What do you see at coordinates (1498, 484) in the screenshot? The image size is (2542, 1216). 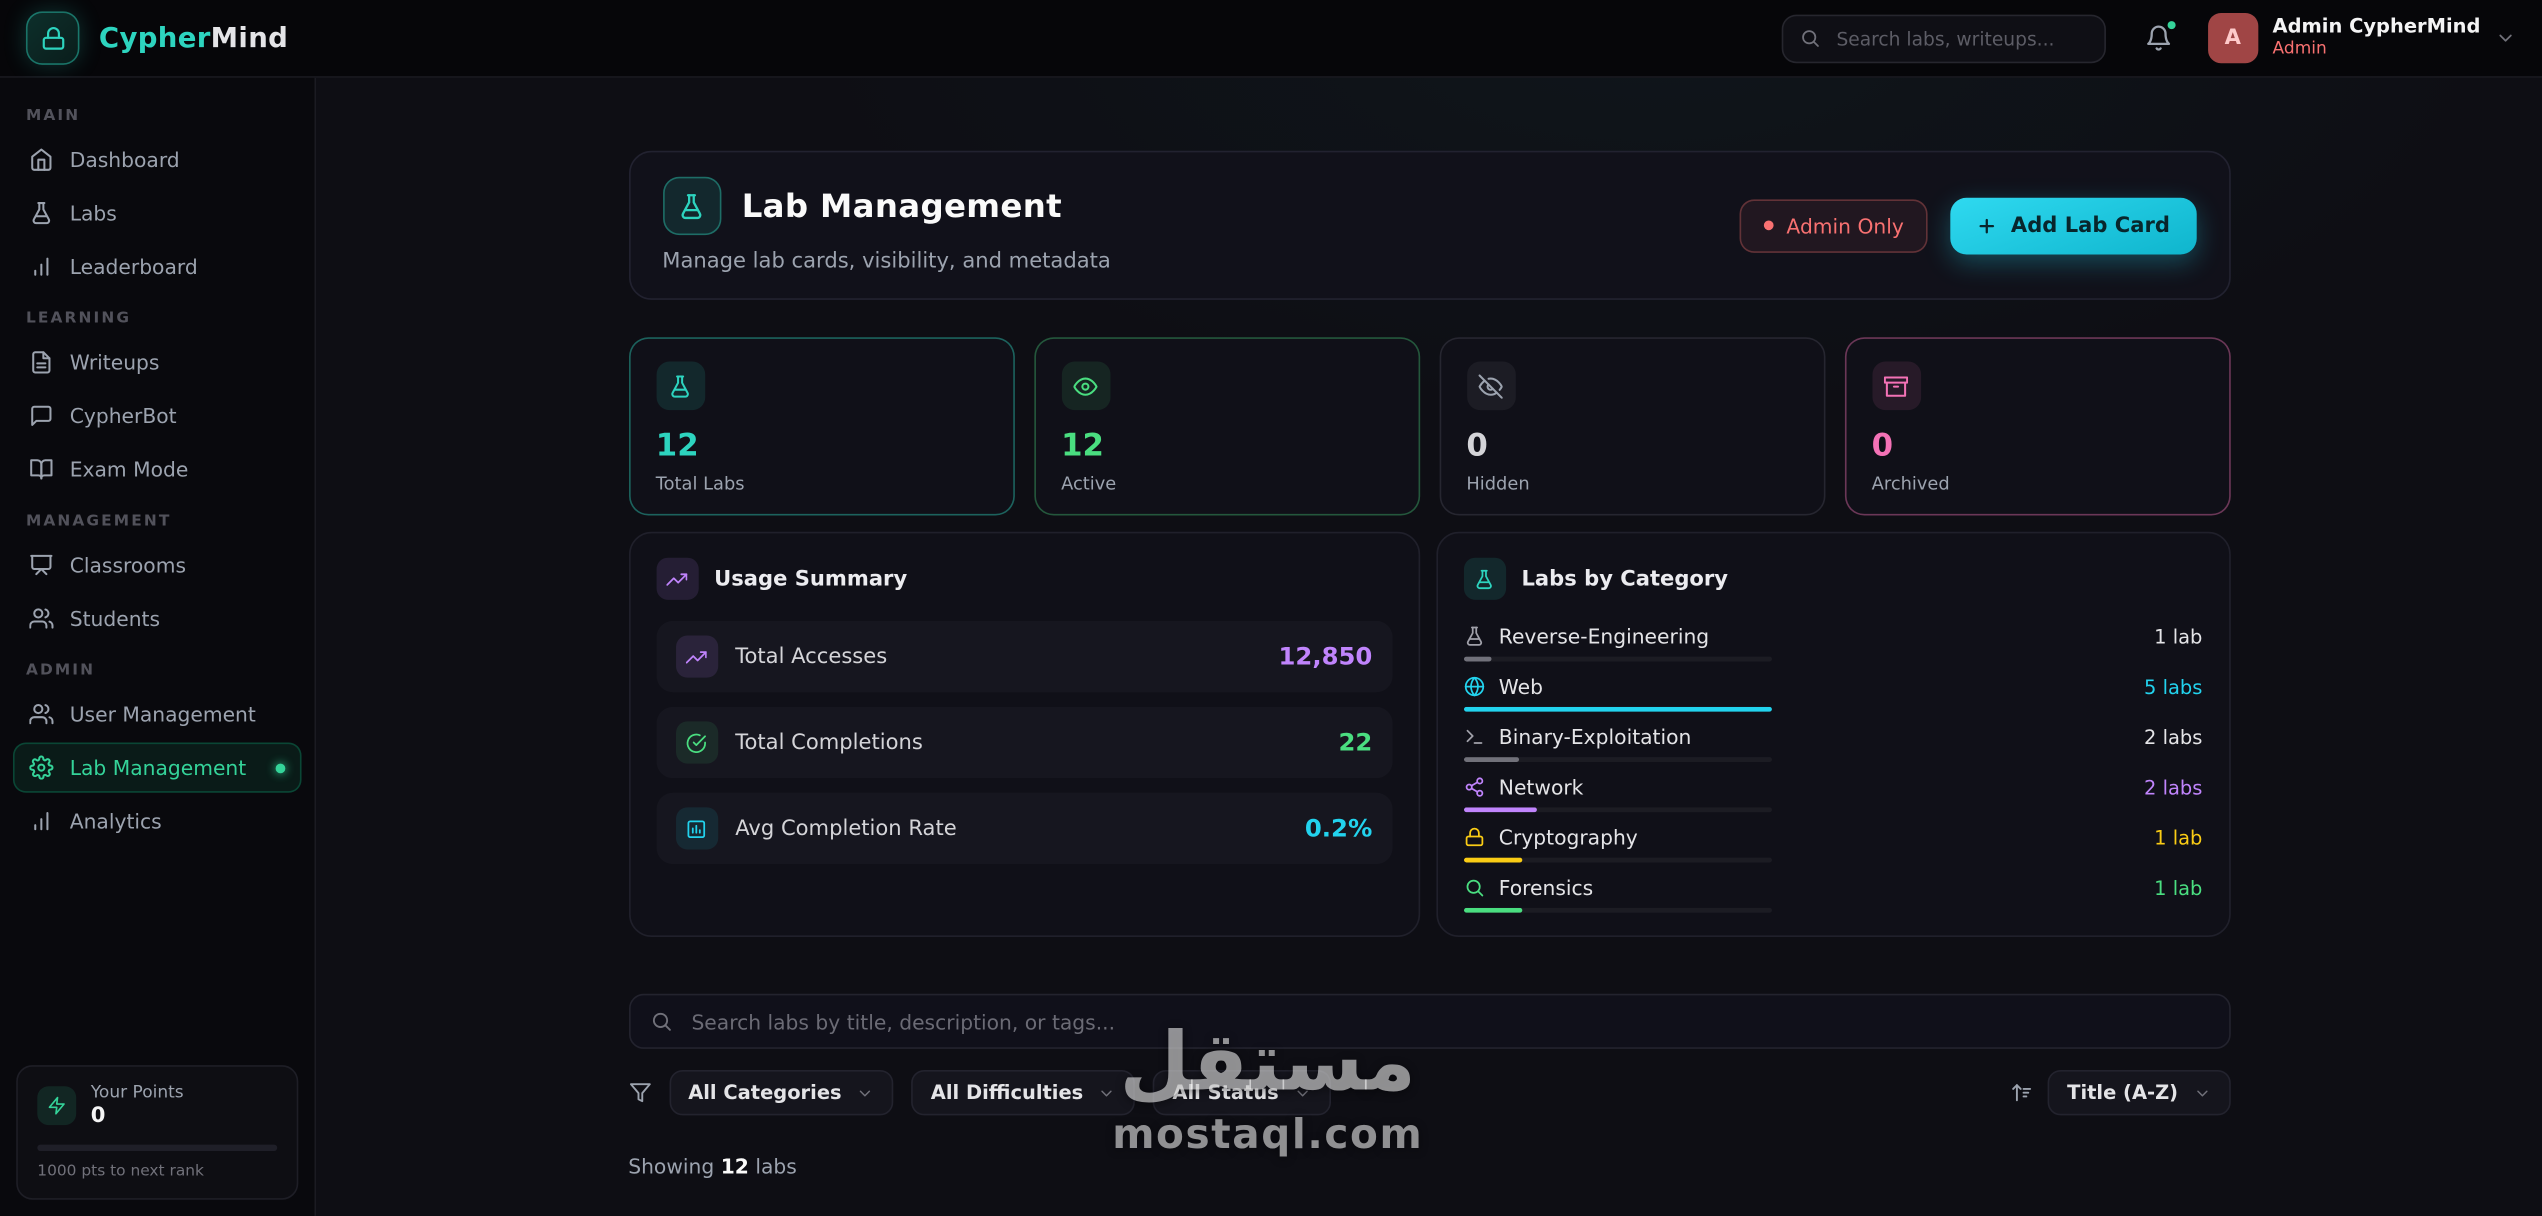 I see `stat-label: Hidden` at bounding box center [1498, 484].